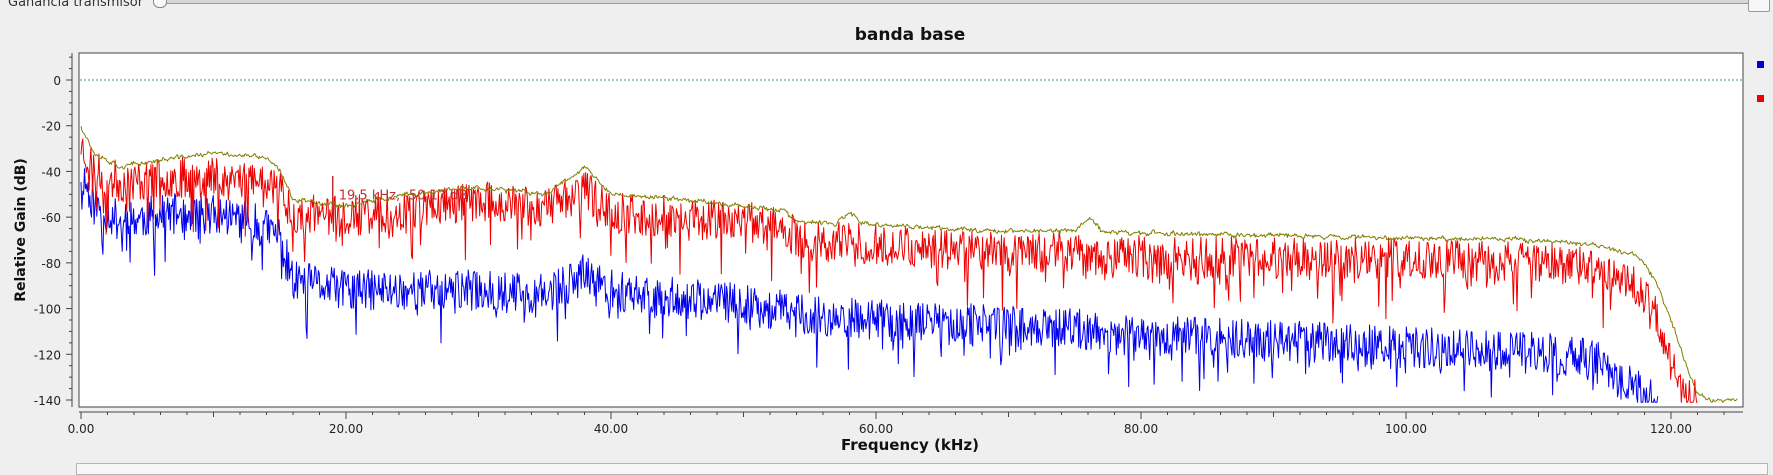  What do you see at coordinates (51, 264) in the screenshot?
I see `y-tick-label: -80` at bounding box center [51, 264].